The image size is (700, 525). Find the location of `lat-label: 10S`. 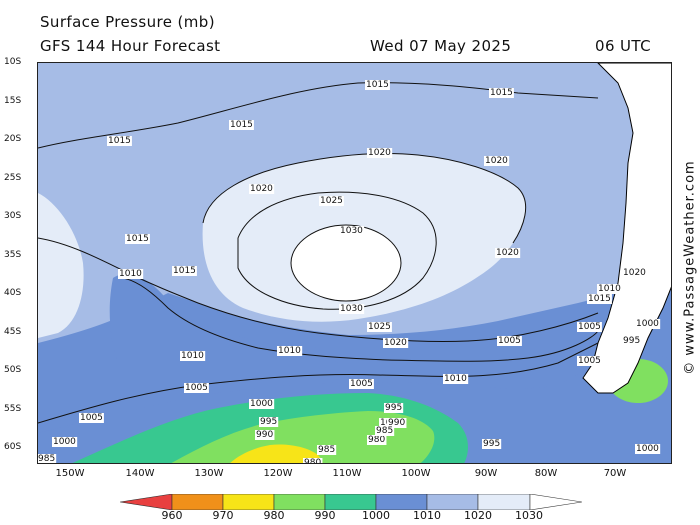

lat-label: 10S is located at coordinates (13, 62).